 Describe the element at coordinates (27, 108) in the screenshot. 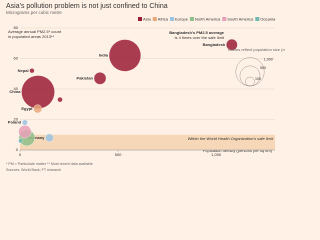

I see `bubble-label: Egypt` at that location.